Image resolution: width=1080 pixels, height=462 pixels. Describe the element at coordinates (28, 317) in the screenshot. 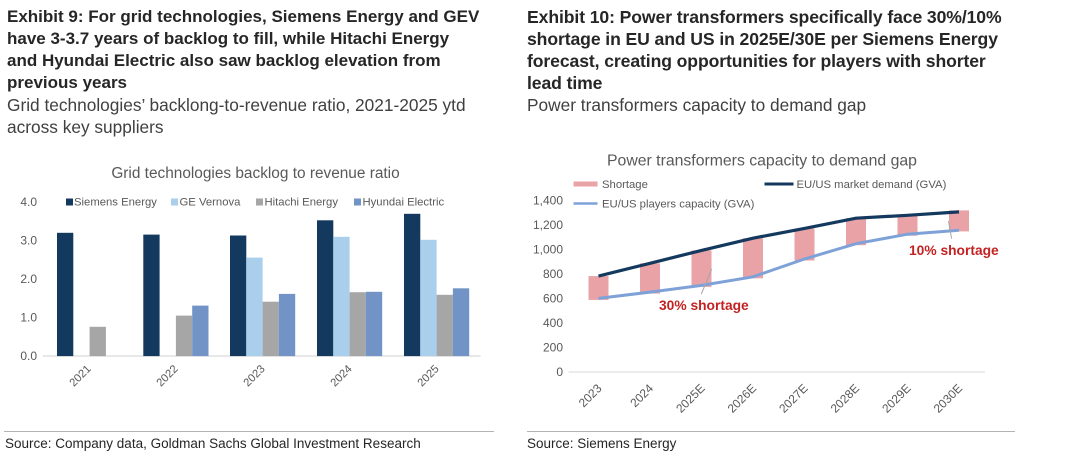

I see `svg-text: 1.0` at that location.